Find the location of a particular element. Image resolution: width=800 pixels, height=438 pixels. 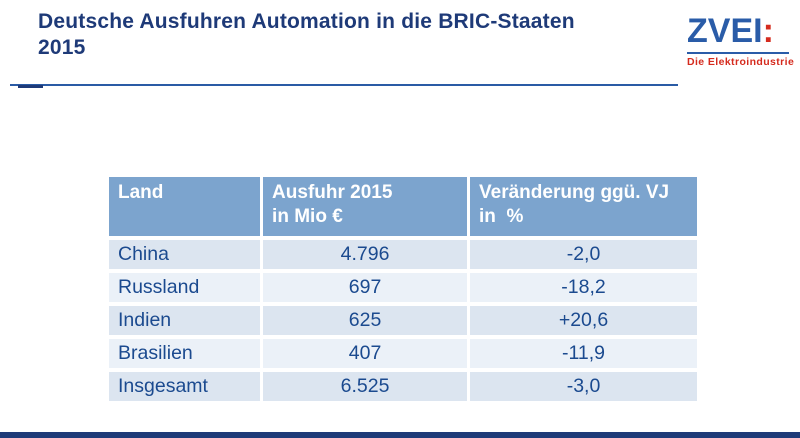

cell-land: Russland is located at coordinates (186, 285).